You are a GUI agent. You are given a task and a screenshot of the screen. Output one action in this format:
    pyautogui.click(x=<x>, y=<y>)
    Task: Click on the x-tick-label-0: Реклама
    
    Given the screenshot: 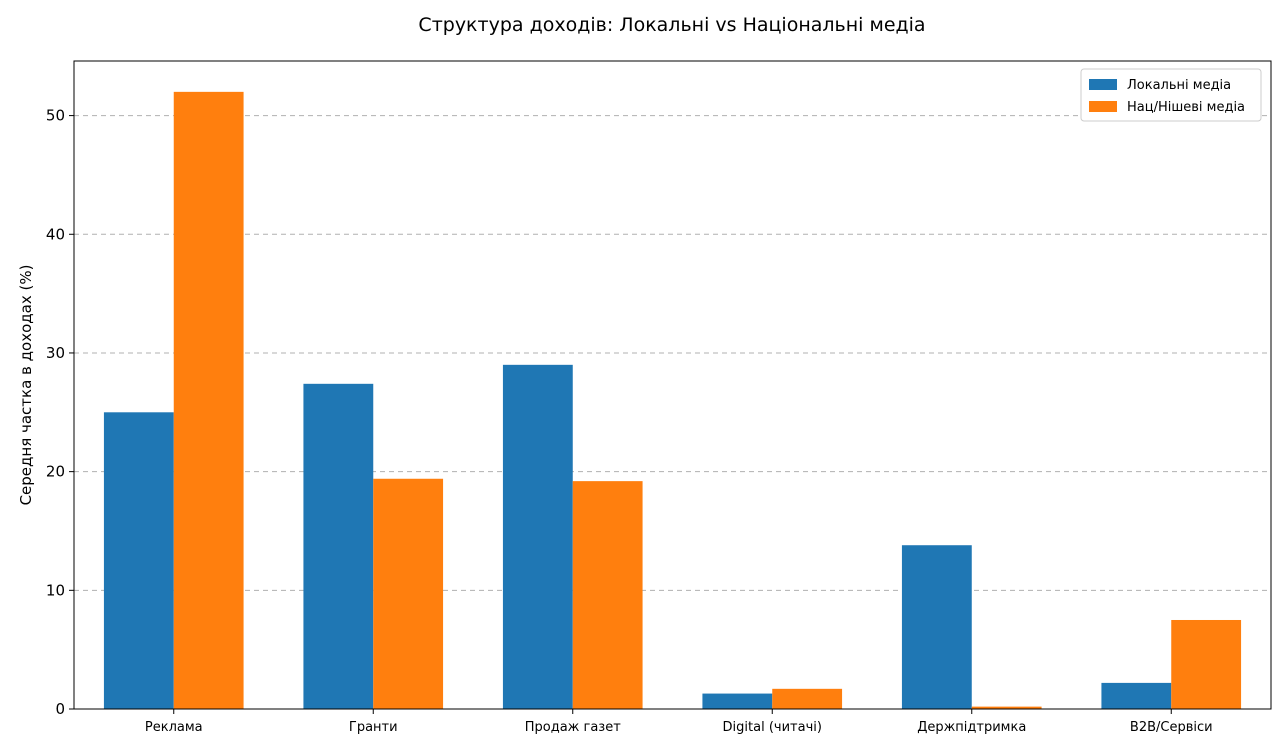 What is the action you would take?
    pyautogui.click(x=174, y=727)
    